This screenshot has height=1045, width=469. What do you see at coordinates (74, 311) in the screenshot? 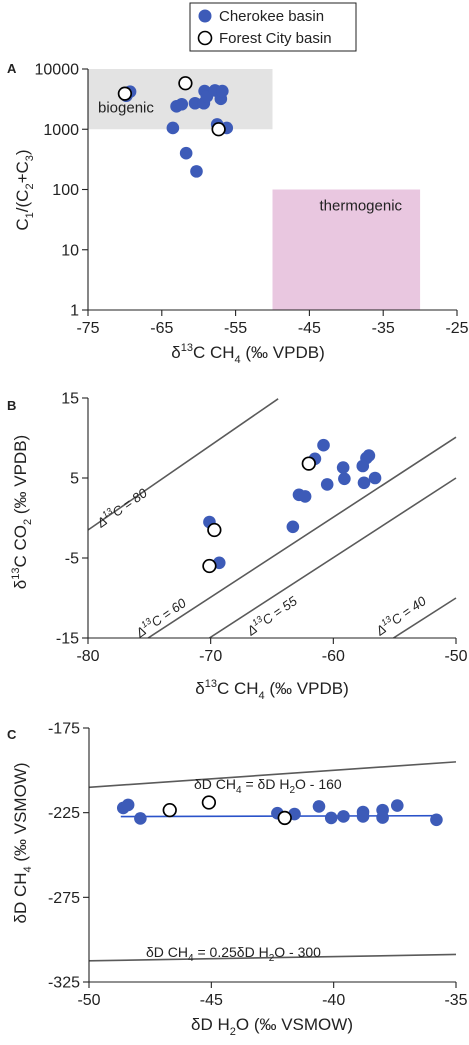
I see `panel-a-y-tick-label: 1` at bounding box center [74, 311].